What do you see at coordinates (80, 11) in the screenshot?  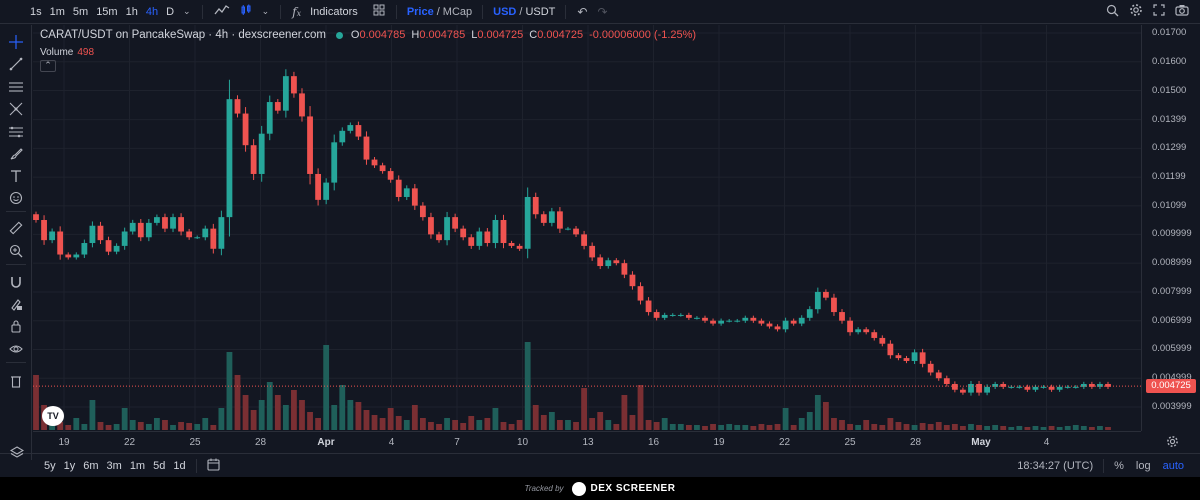 I see `timeframe-5m: 5m` at bounding box center [80, 11].